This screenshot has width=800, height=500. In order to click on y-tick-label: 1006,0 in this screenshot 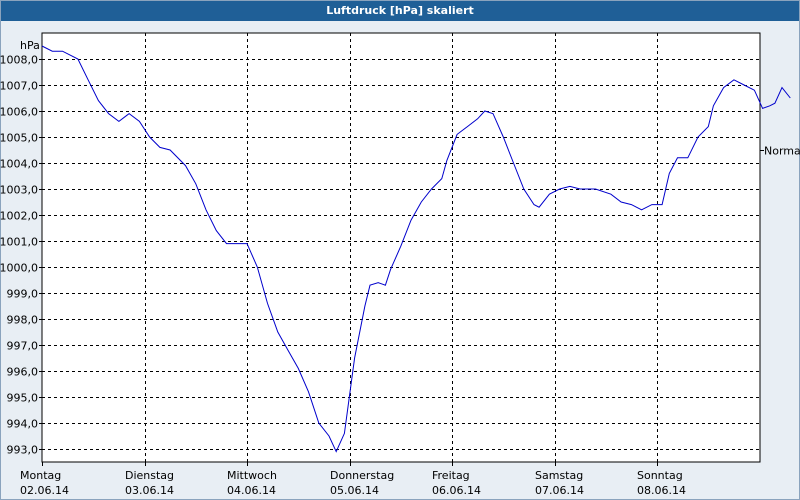, I will do `click(19, 112)`.